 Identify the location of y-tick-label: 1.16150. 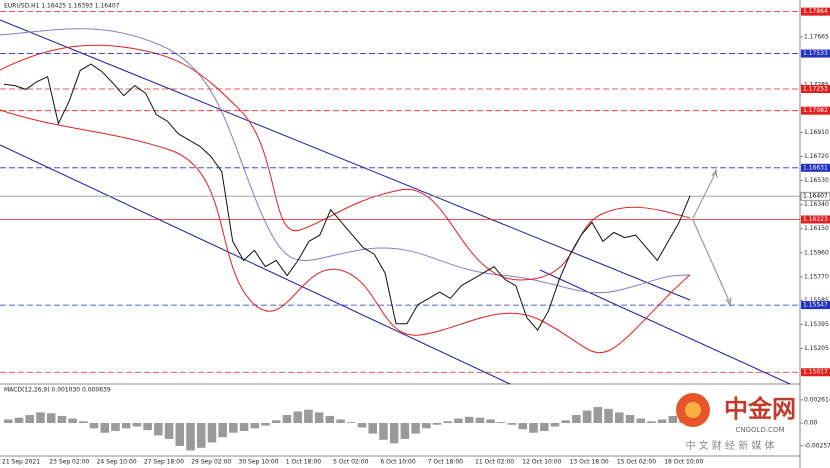
(816, 228).